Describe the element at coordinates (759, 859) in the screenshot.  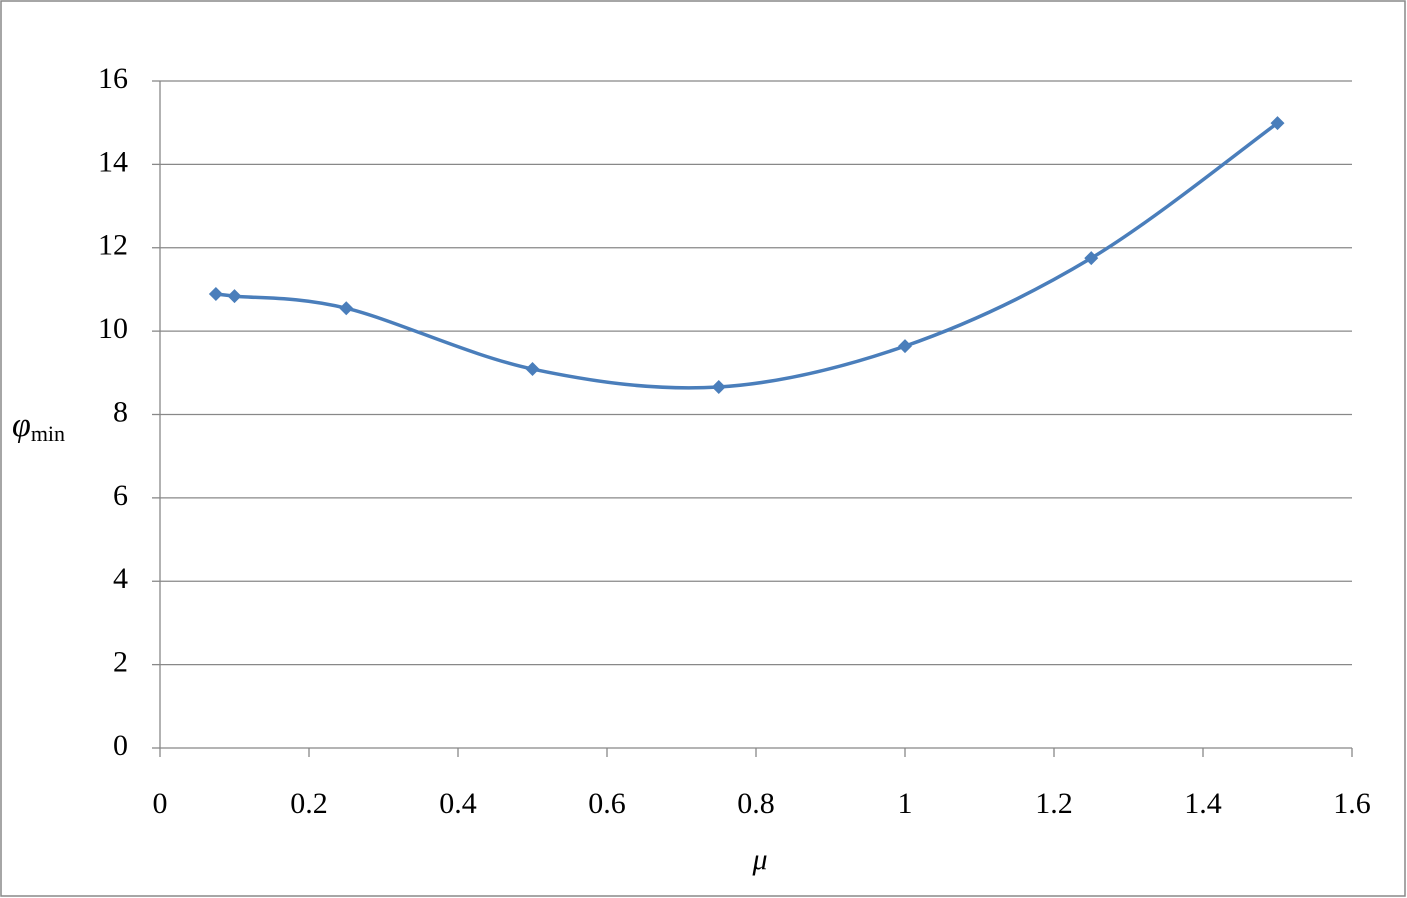
I see `x-axis-label: μ` at that location.